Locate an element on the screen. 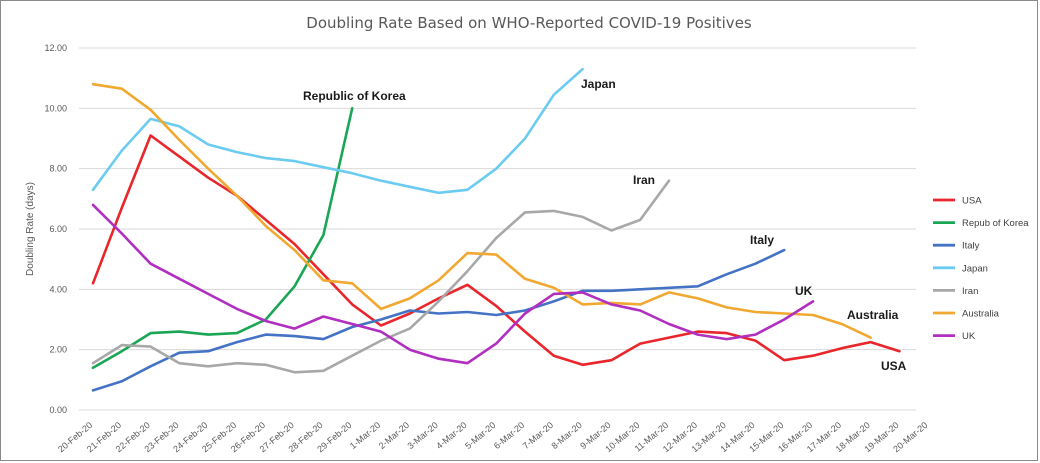 This screenshot has height=463, width=1040. x-tick-label: 4-Mar-20 is located at coordinates (451, 435).